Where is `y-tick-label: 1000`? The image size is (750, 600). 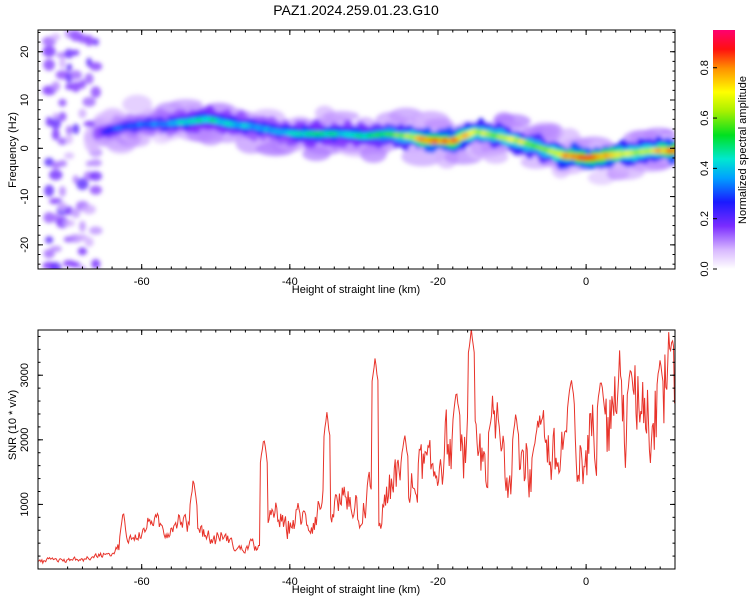 y-tick-label: 1000 is located at coordinates (25, 504).